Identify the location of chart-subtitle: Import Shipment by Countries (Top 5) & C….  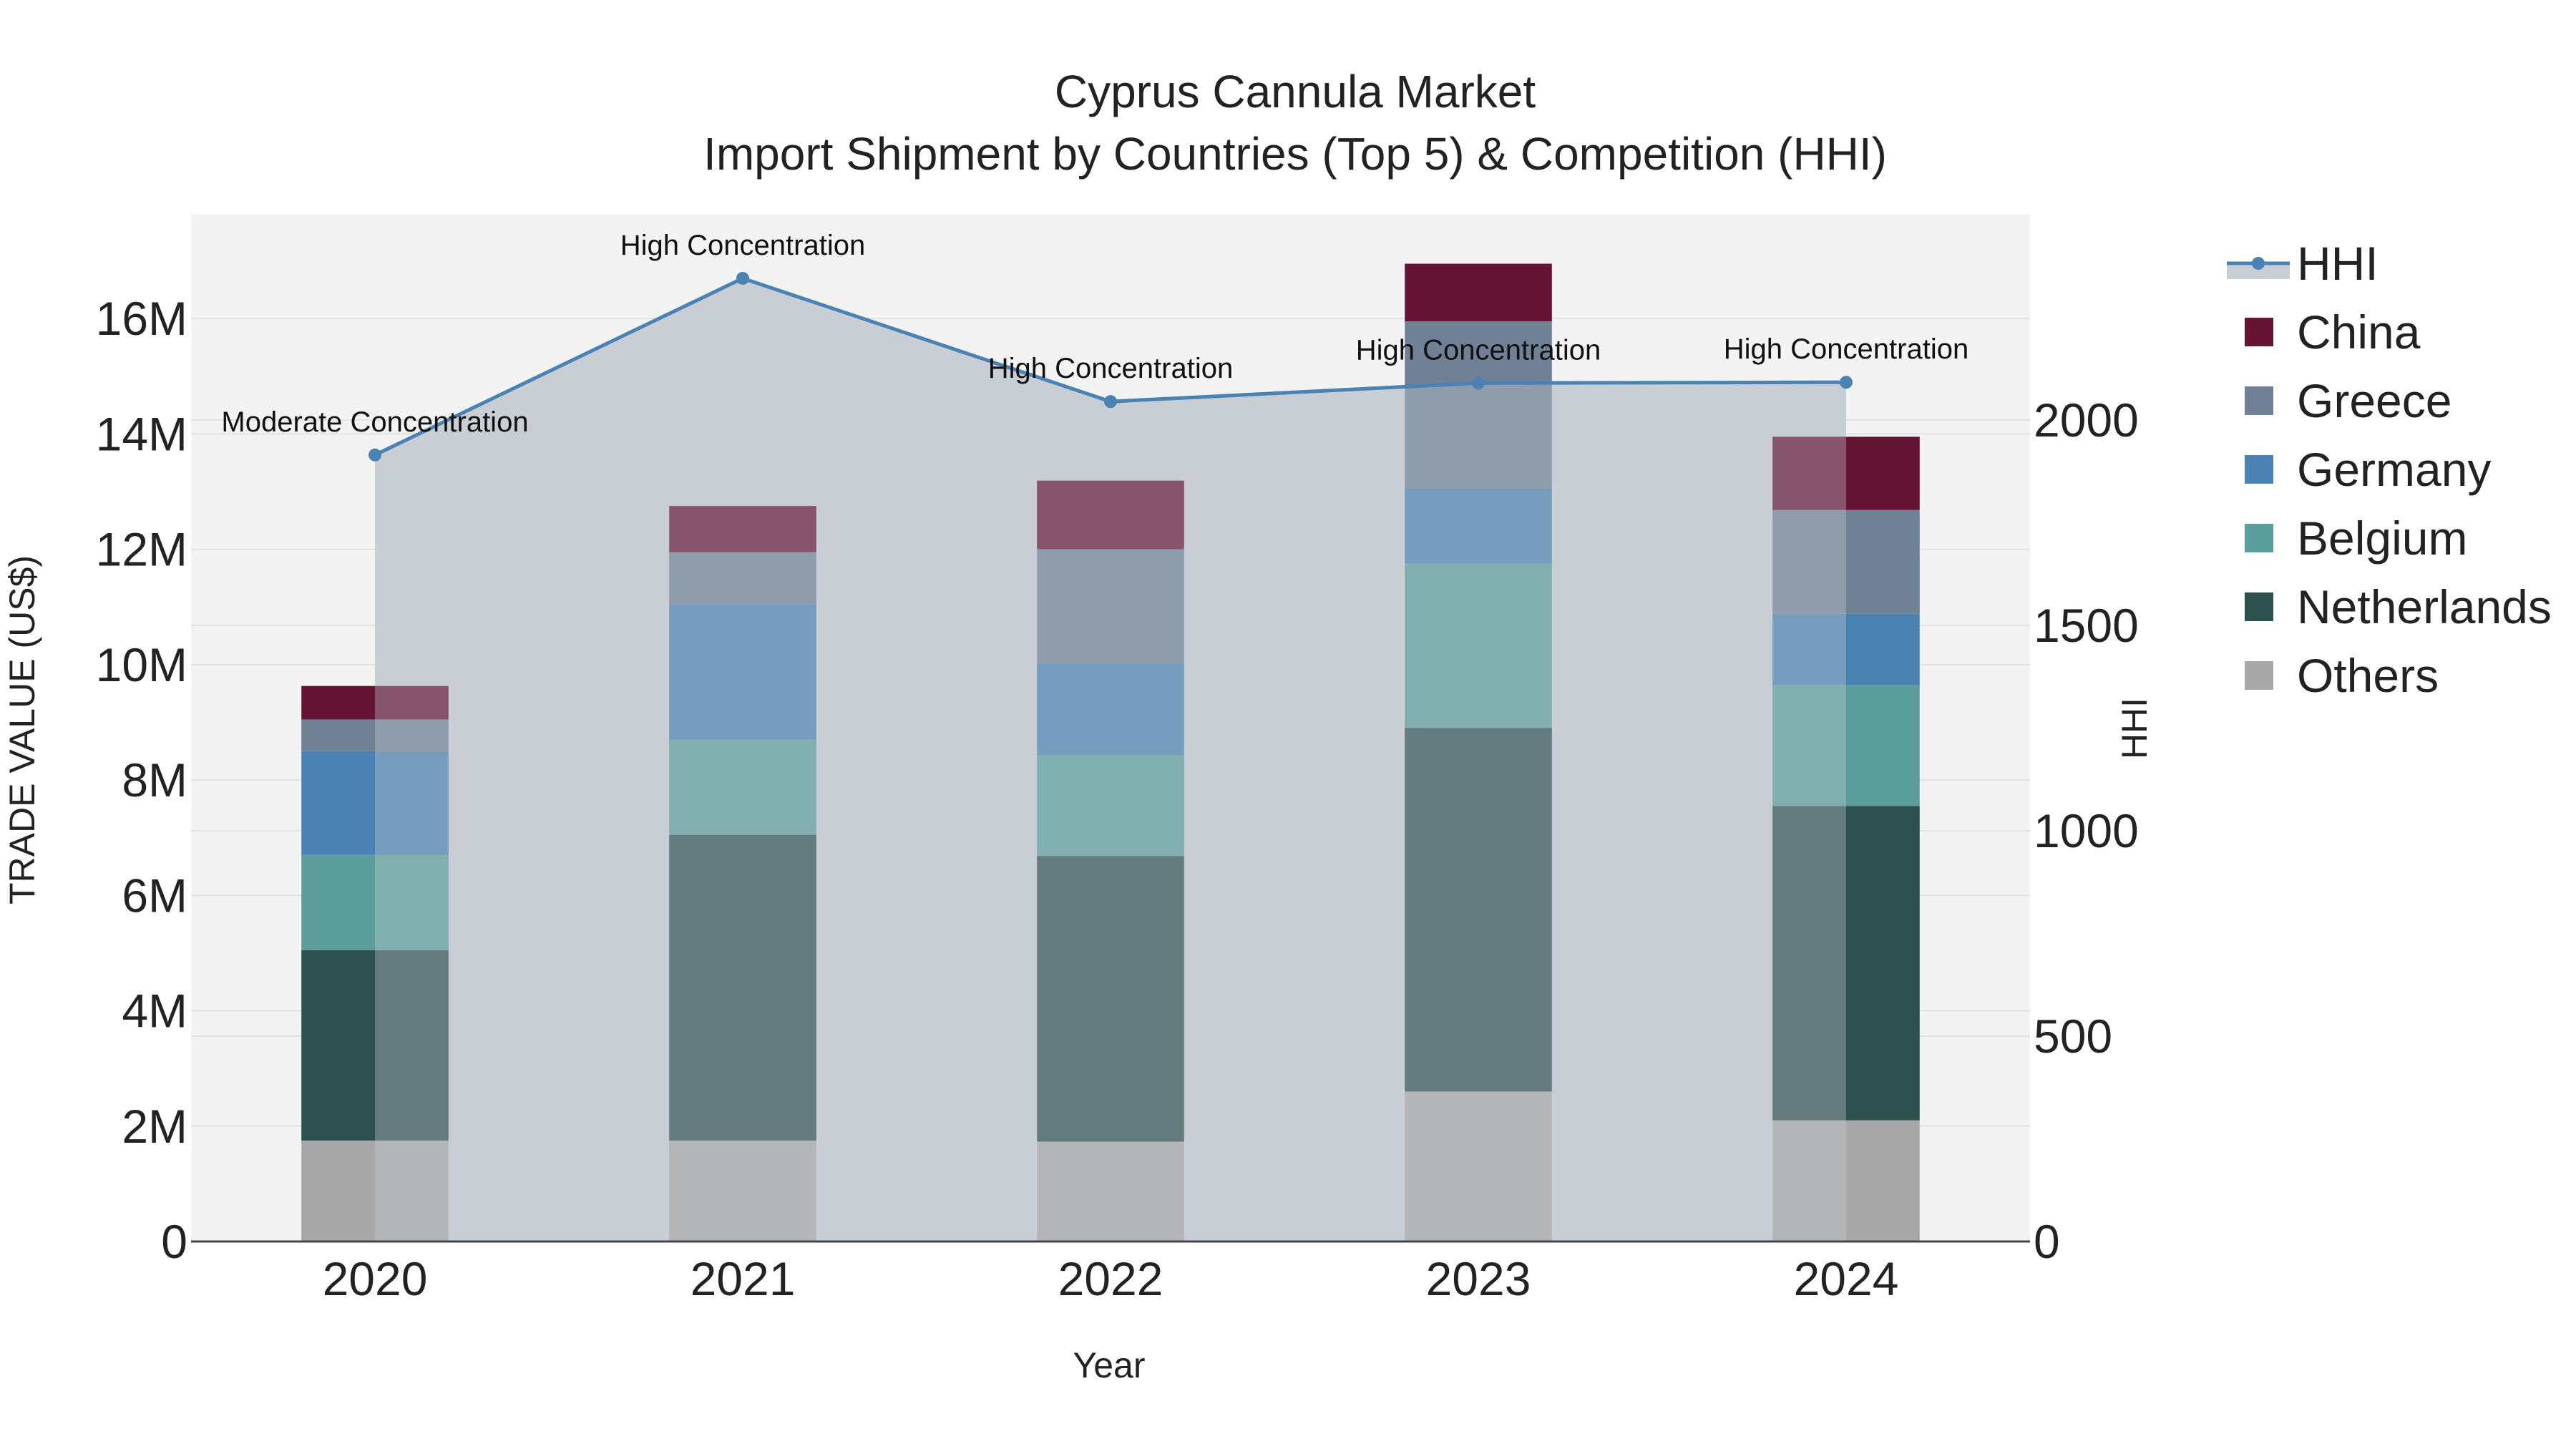
(1295, 154).